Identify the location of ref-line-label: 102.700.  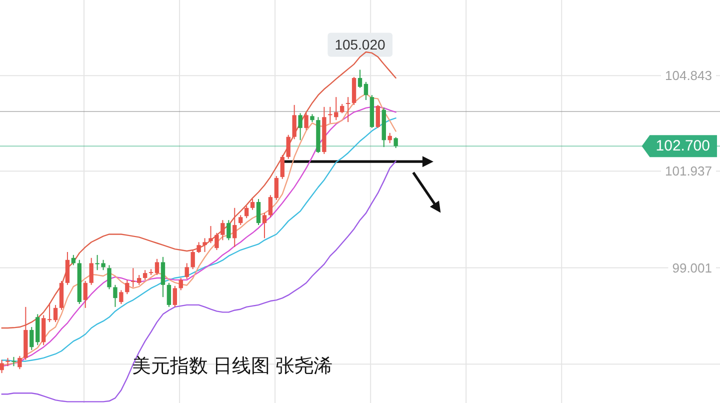
(683, 146).